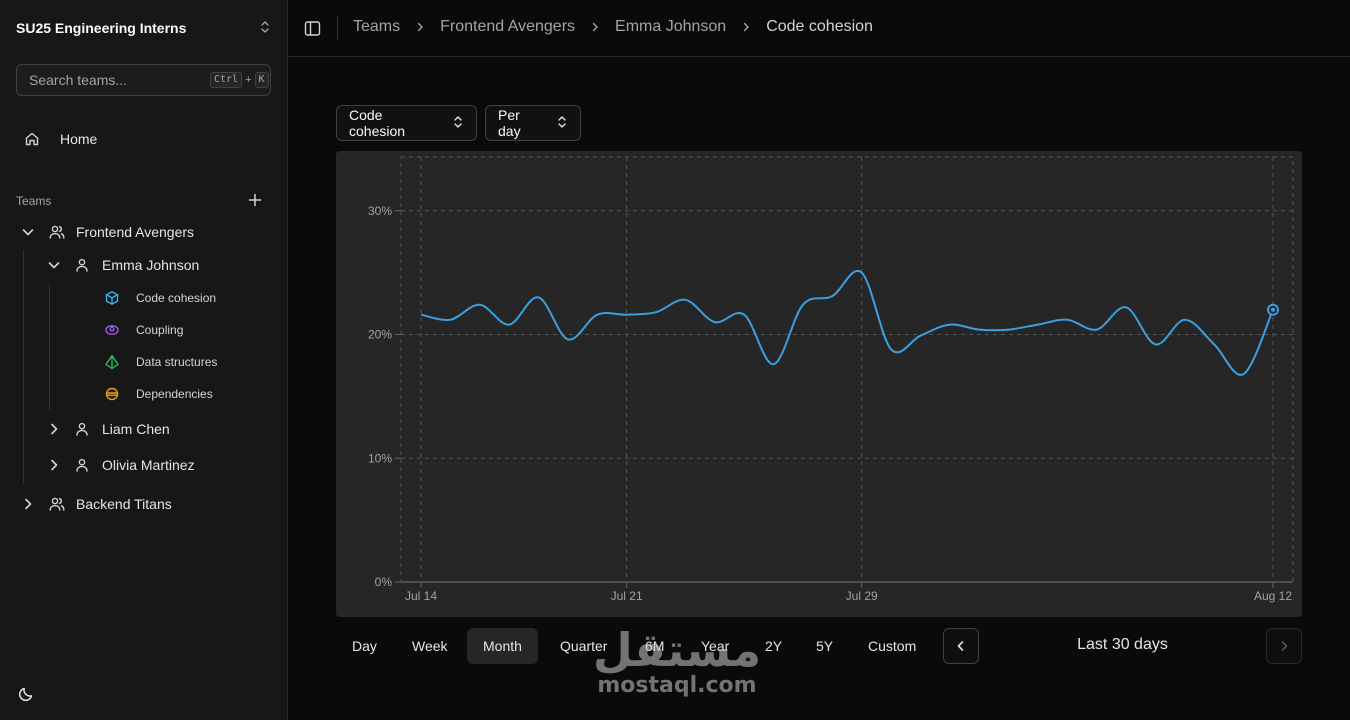 This screenshot has width=1350, height=720. I want to click on add-team-button, so click(255, 200).